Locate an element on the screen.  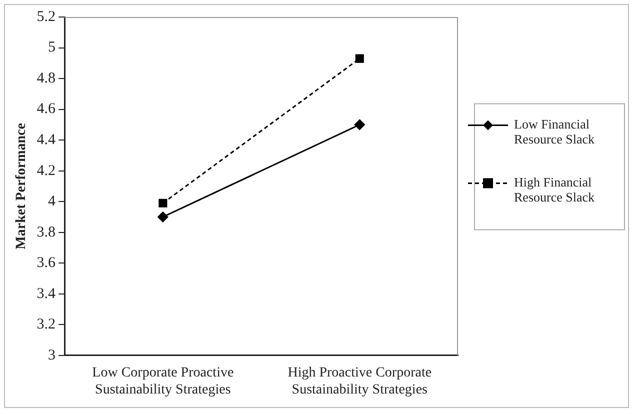
y-tick-label: 5 is located at coordinates (52, 48).